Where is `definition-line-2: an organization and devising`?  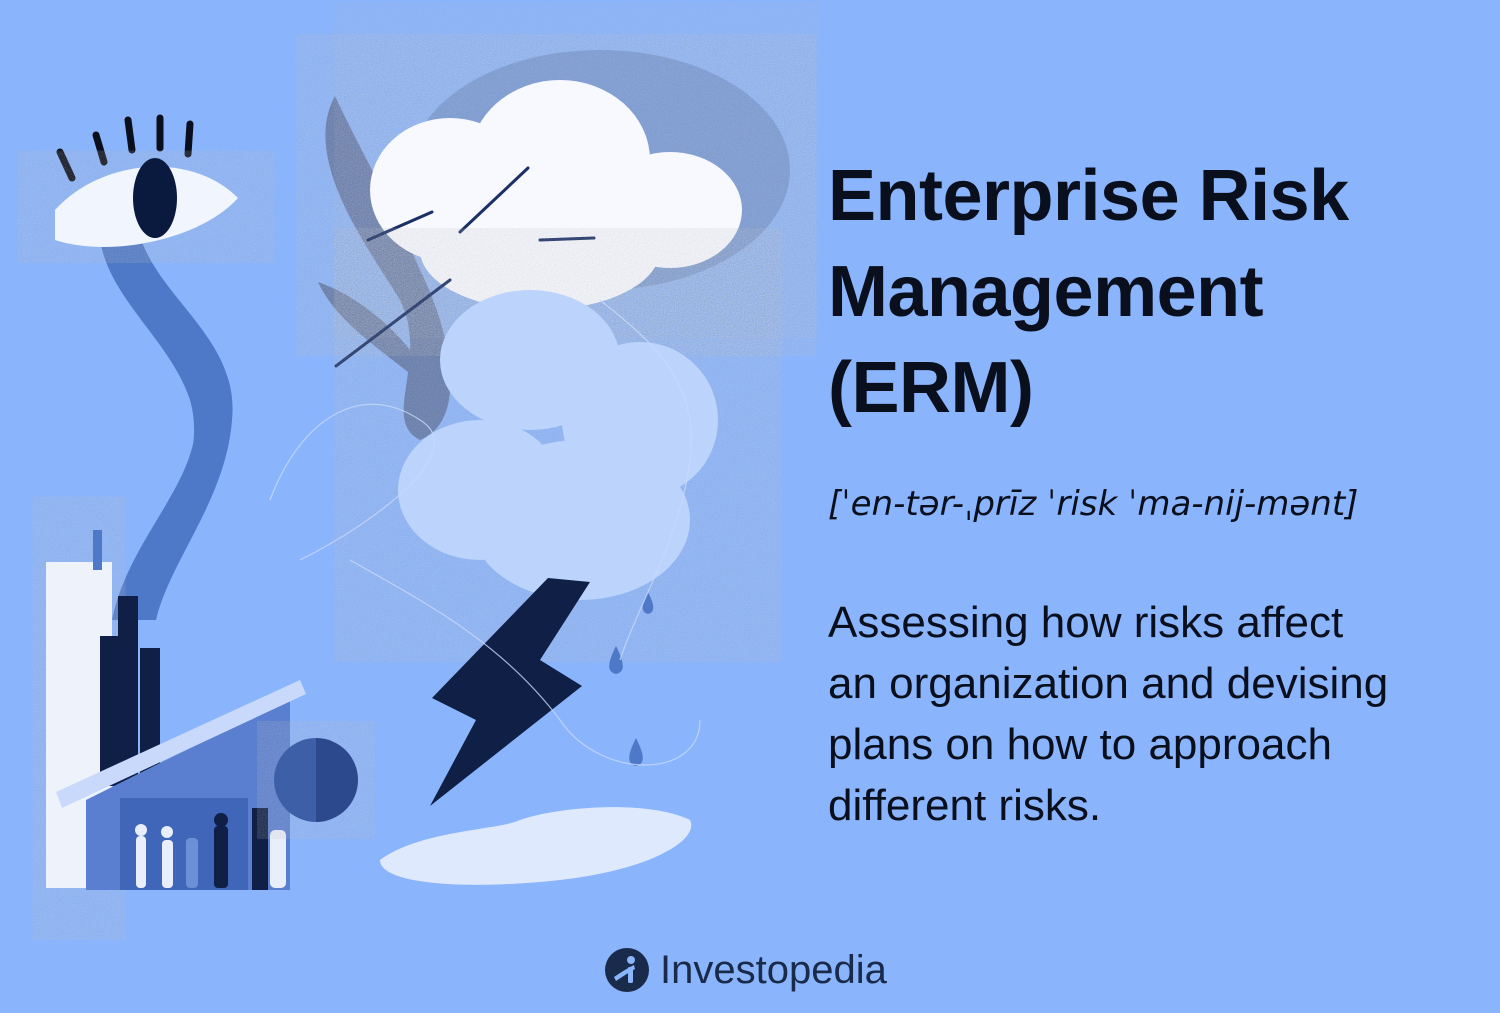 definition-line-2: an organization and devising is located at coordinates (1108, 683).